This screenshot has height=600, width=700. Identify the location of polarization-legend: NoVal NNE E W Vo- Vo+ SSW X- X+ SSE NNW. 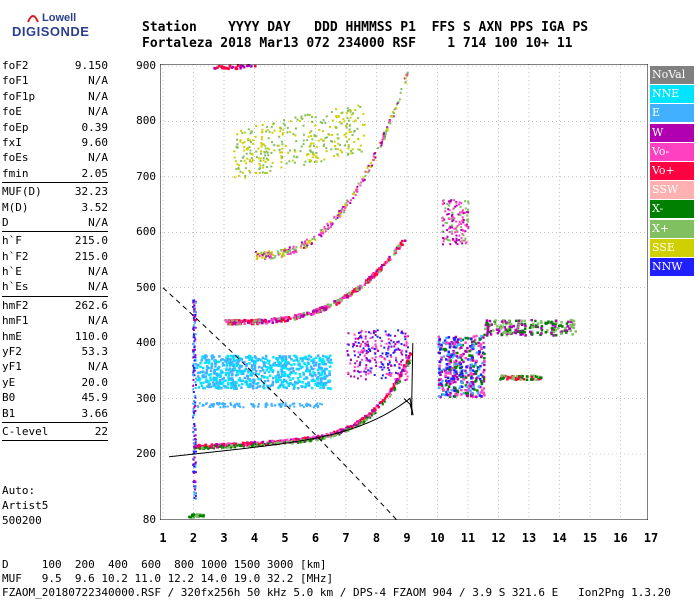
(672, 171).